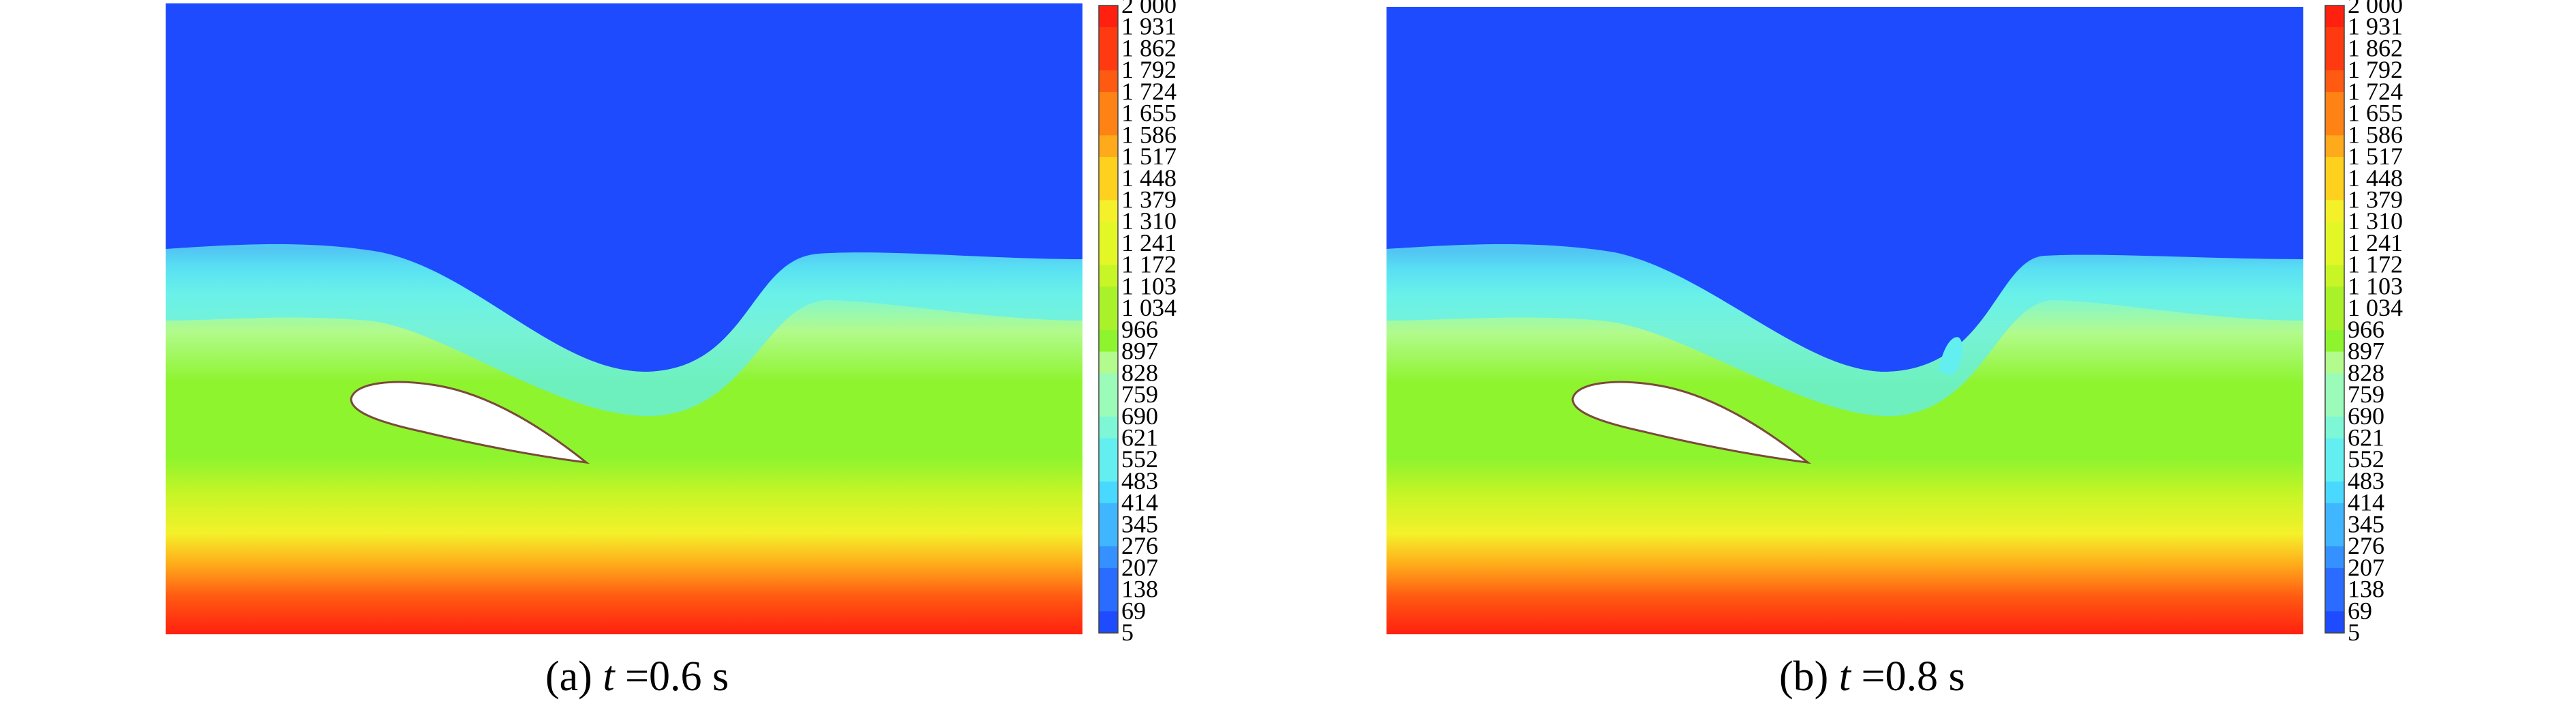  Describe the element at coordinates (624, 330) in the screenshot. I see `cyan-band-a` at that location.